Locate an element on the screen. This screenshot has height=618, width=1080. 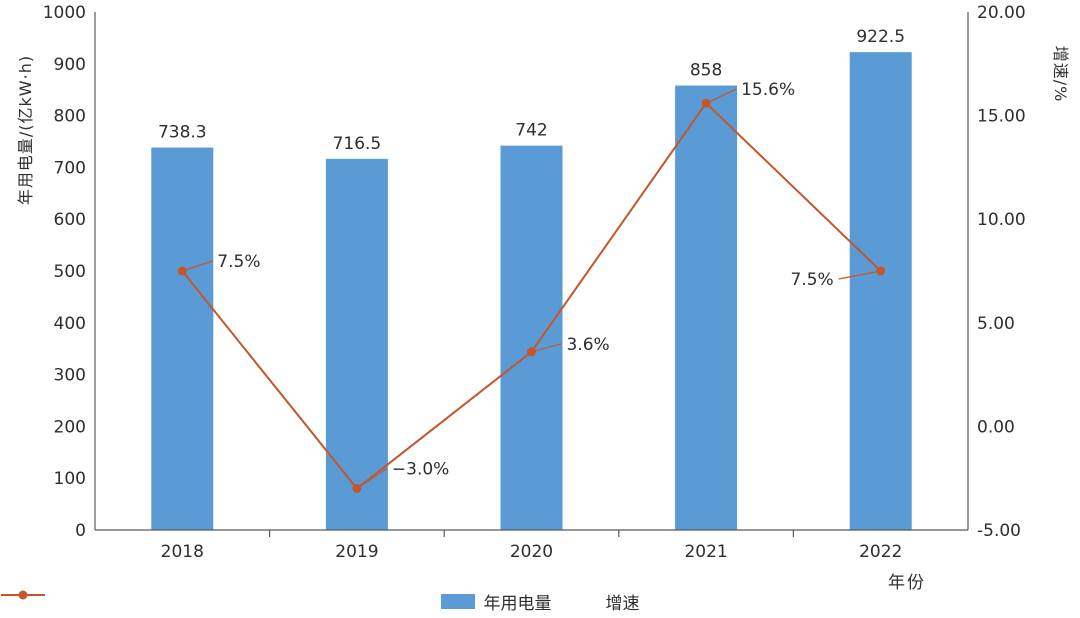
bar-value-label: 858 is located at coordinates (706, 71).